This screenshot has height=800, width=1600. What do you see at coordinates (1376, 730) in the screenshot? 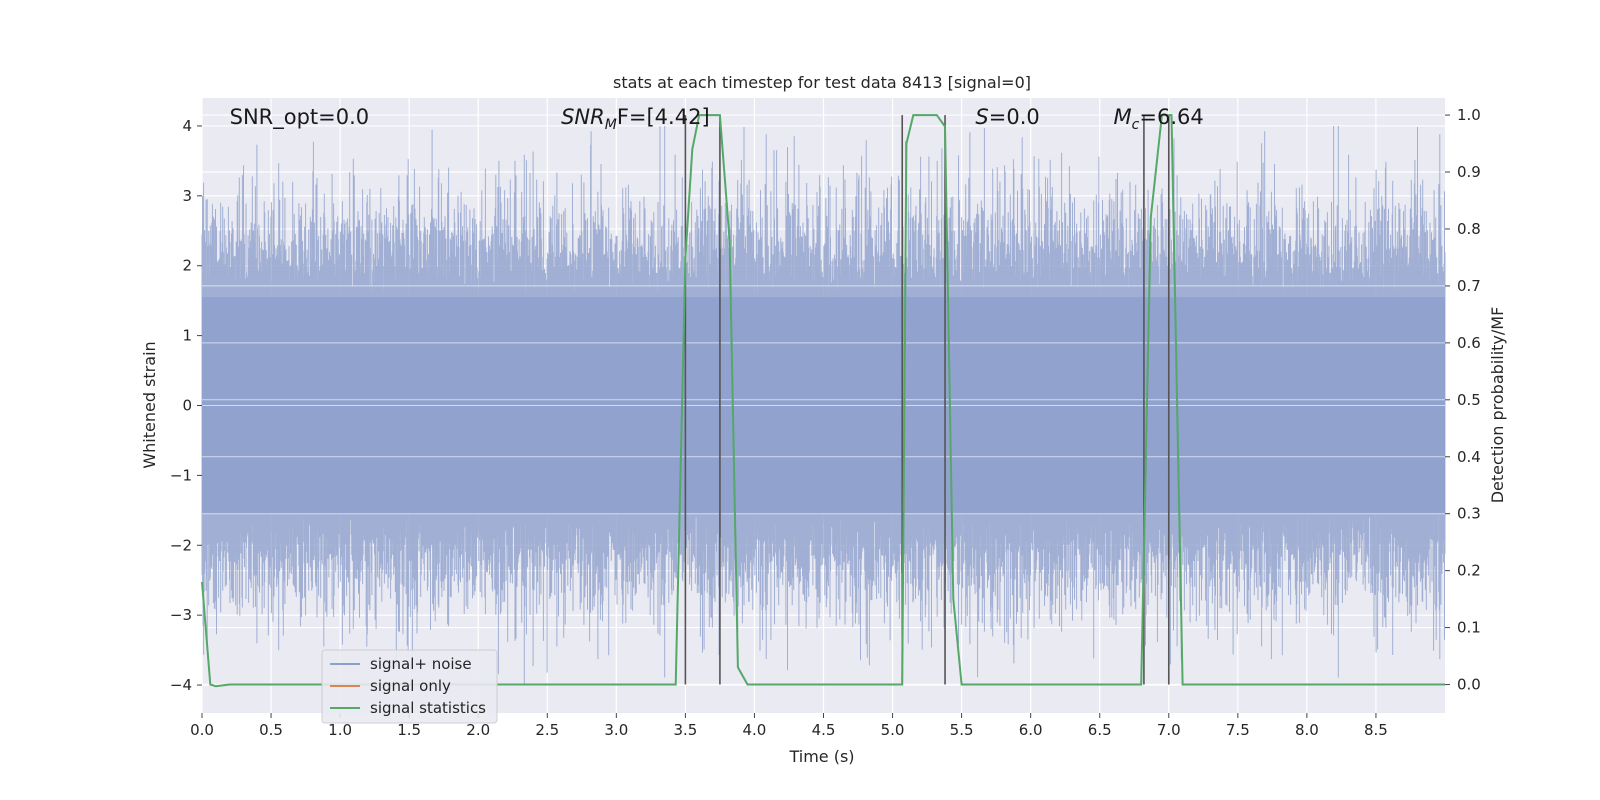
I see `x-tick-label-17: 8.5` at bounding box center [1376, 730].